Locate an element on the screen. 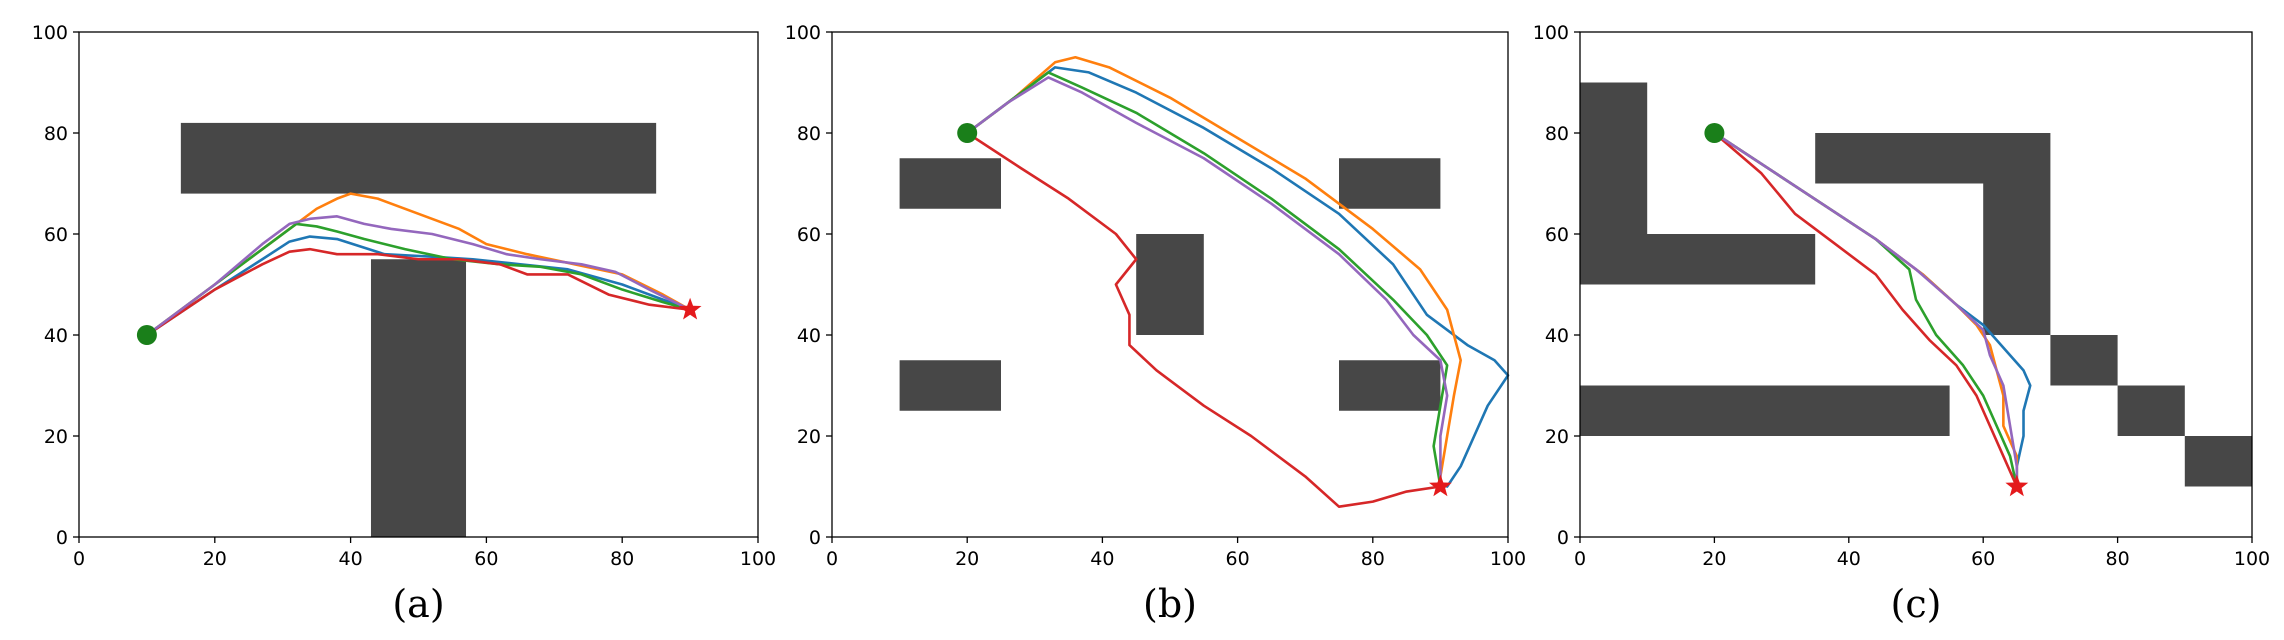 This screenshot has width=2284, height=640. panel-label: (a) is located at coordinates (418, 604).